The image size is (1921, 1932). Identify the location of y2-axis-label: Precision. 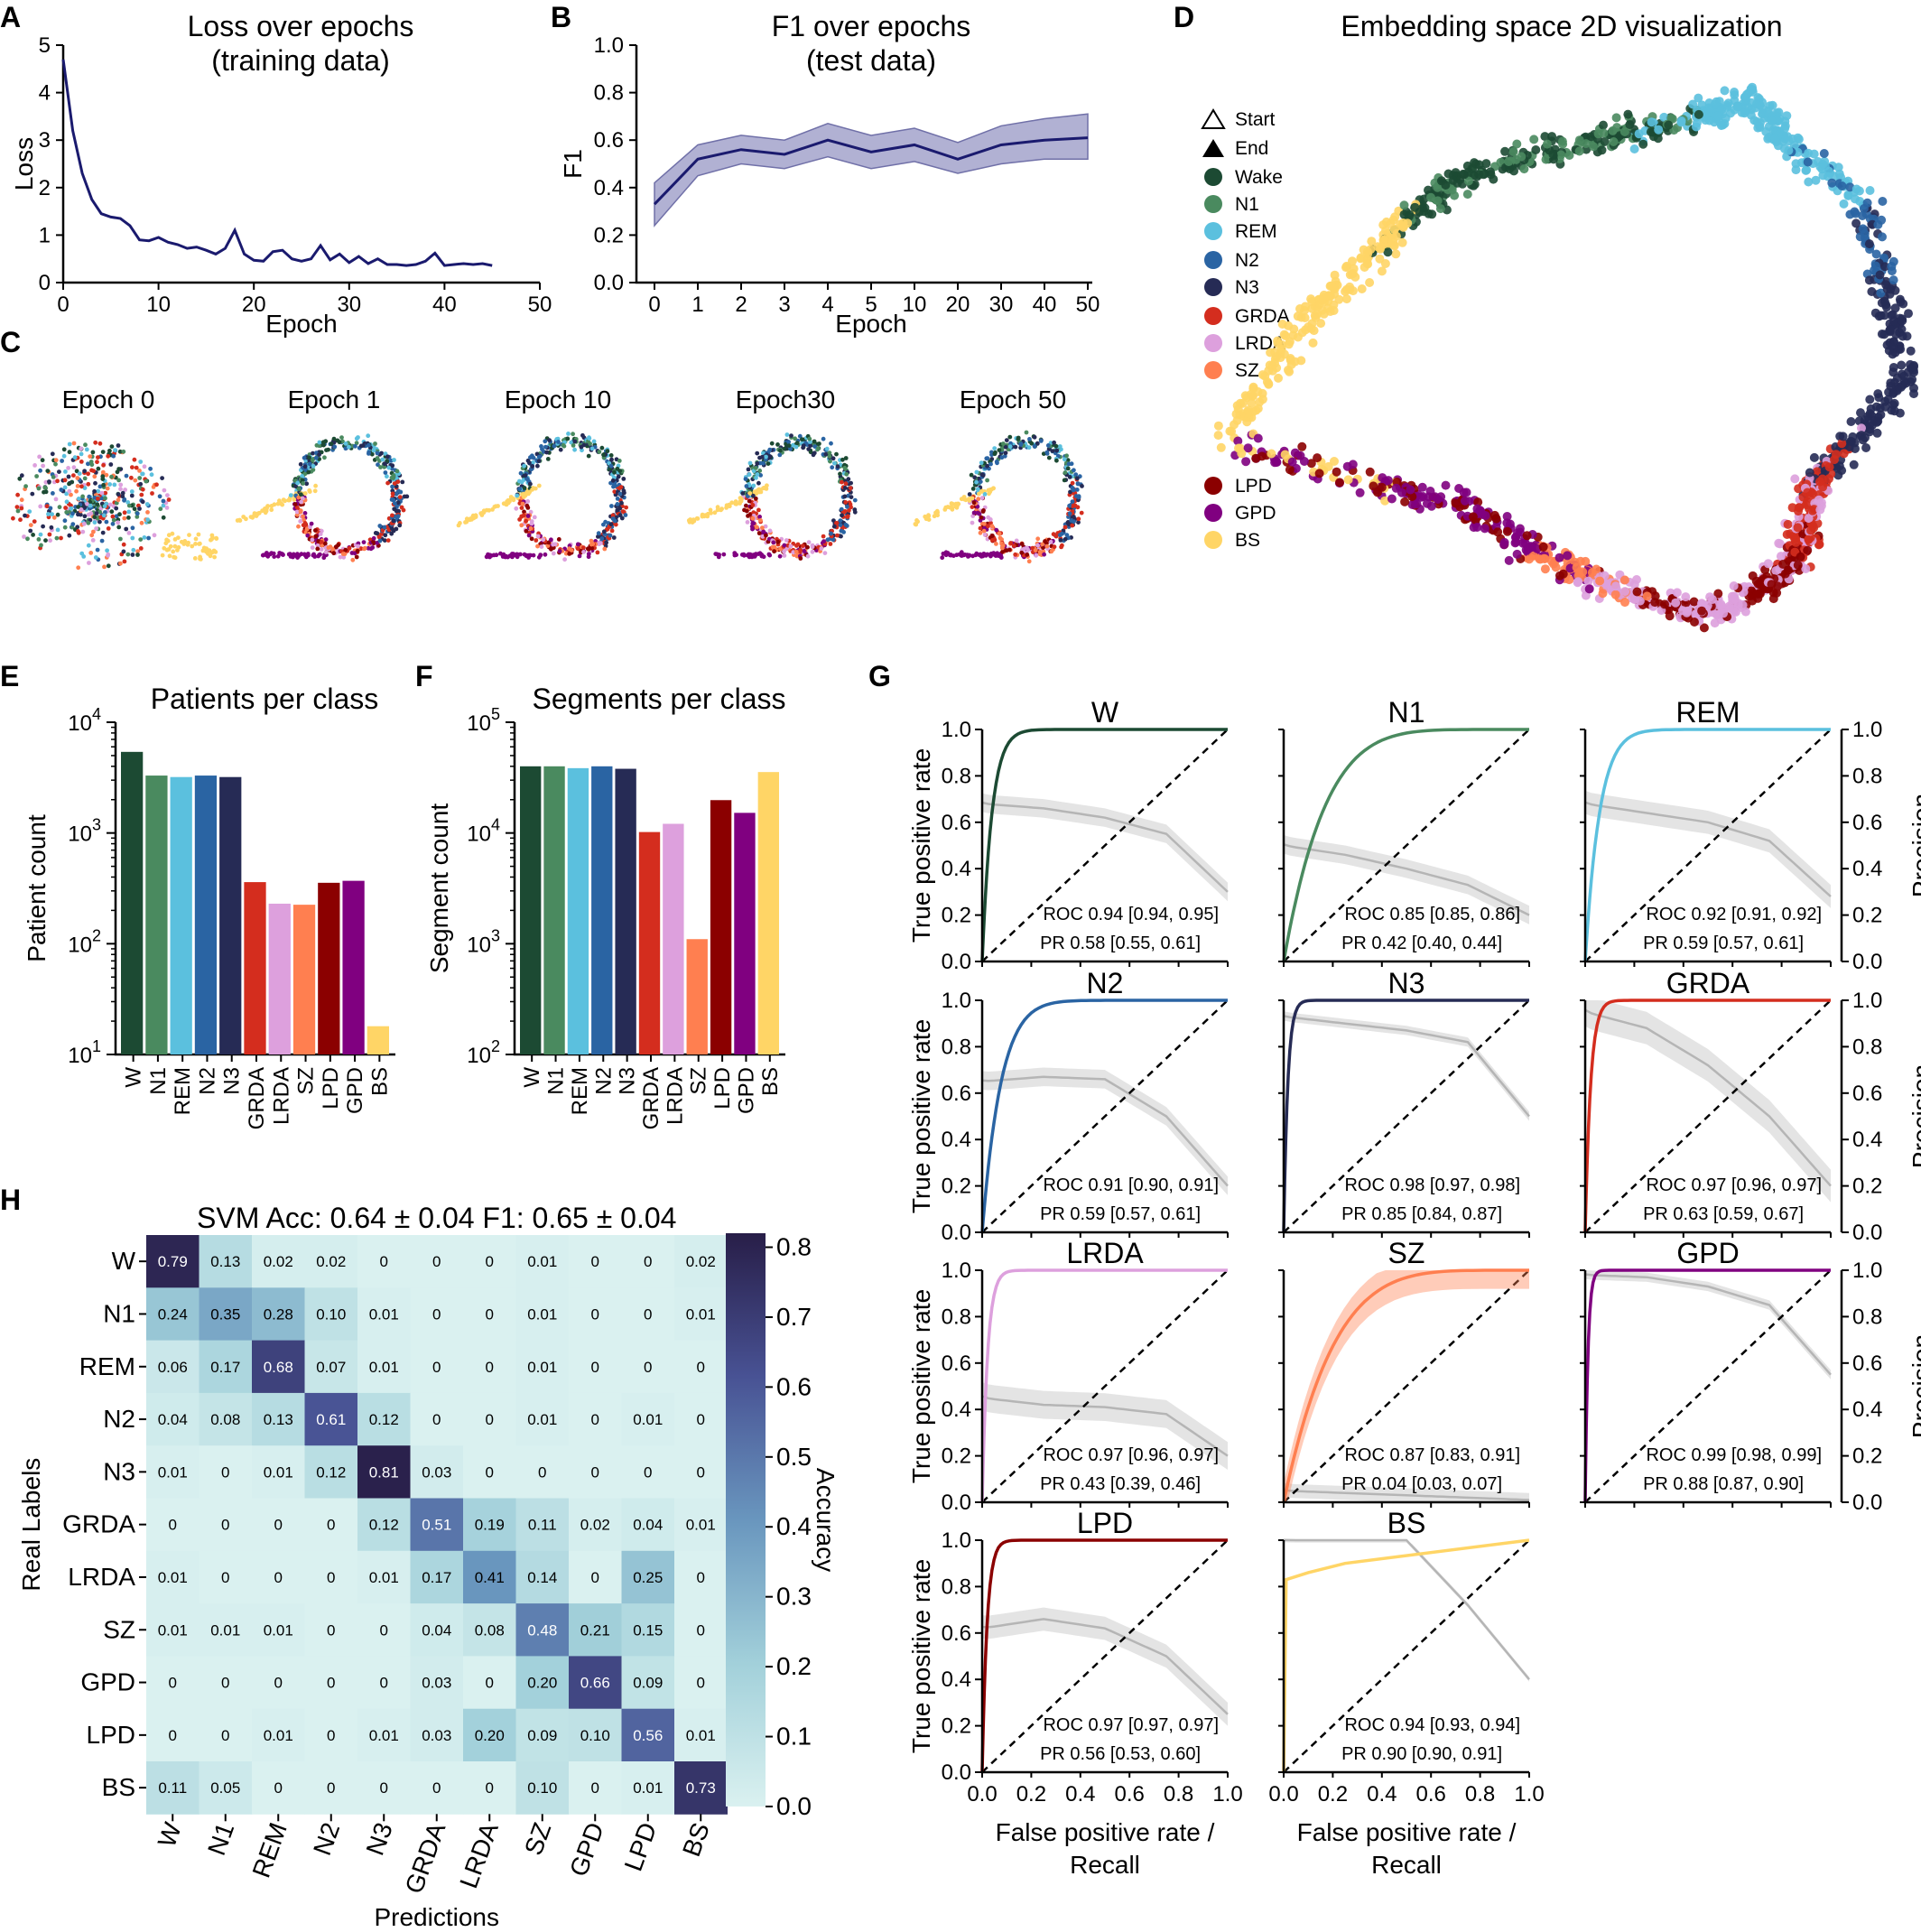
(1914, 1116).